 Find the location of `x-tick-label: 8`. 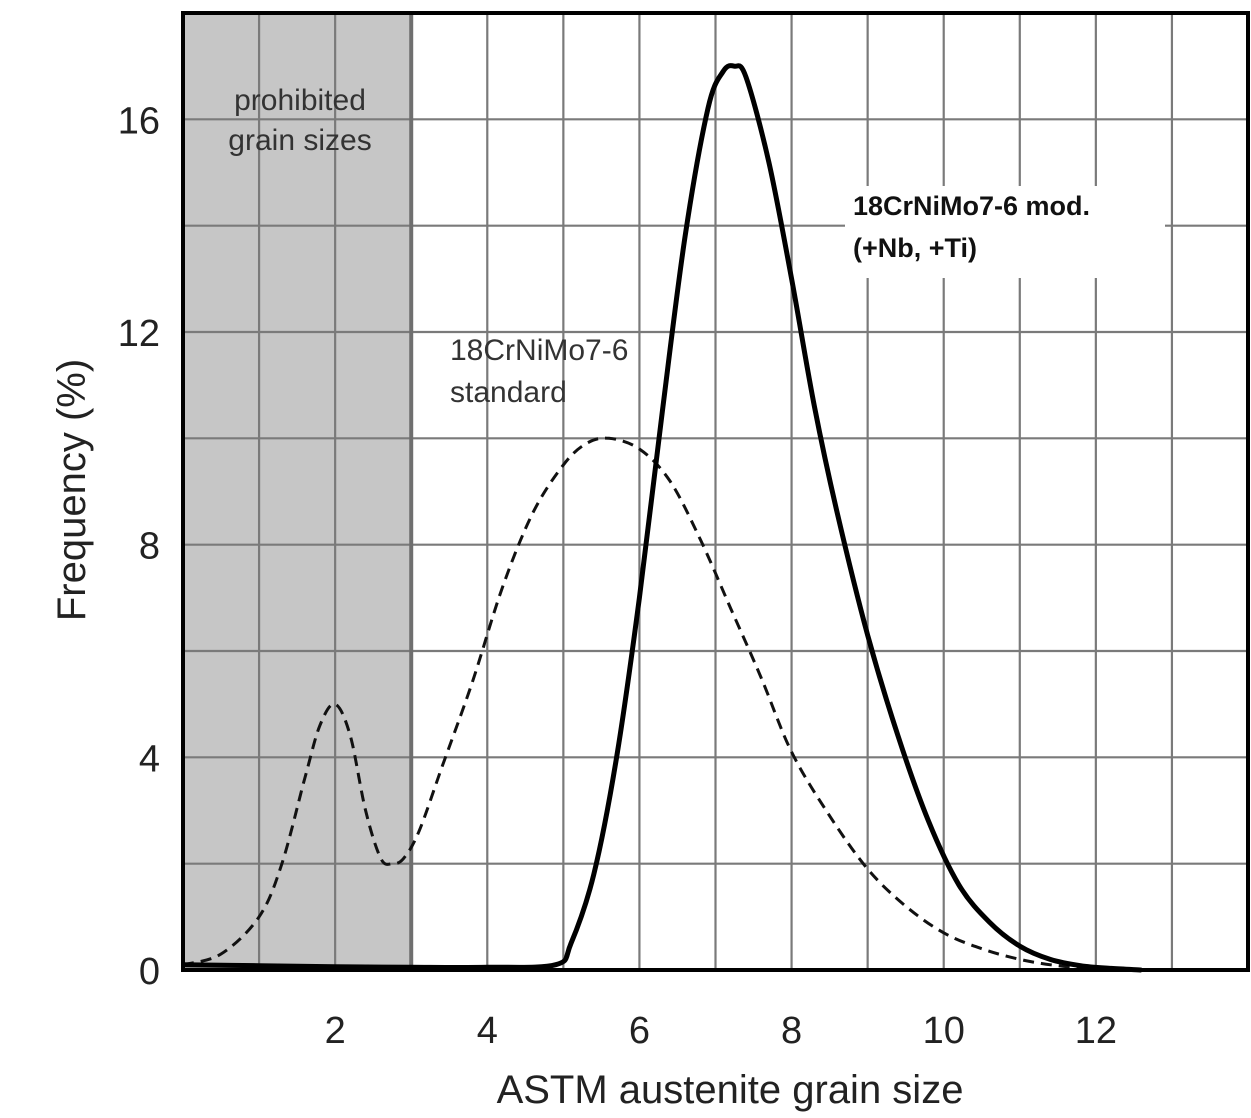

x-tick-label: 8 is located at coordinates (791, 1031).